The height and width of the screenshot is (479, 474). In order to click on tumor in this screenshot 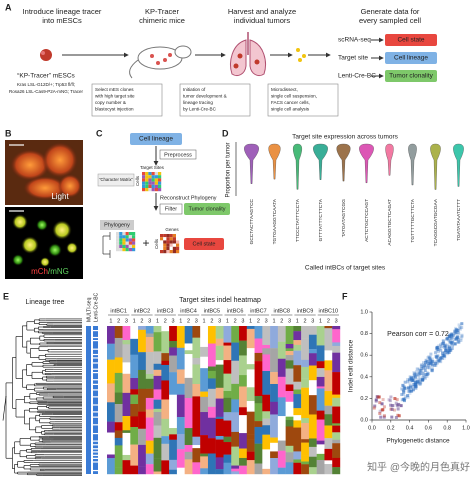, I will do `click(236, 66)`.